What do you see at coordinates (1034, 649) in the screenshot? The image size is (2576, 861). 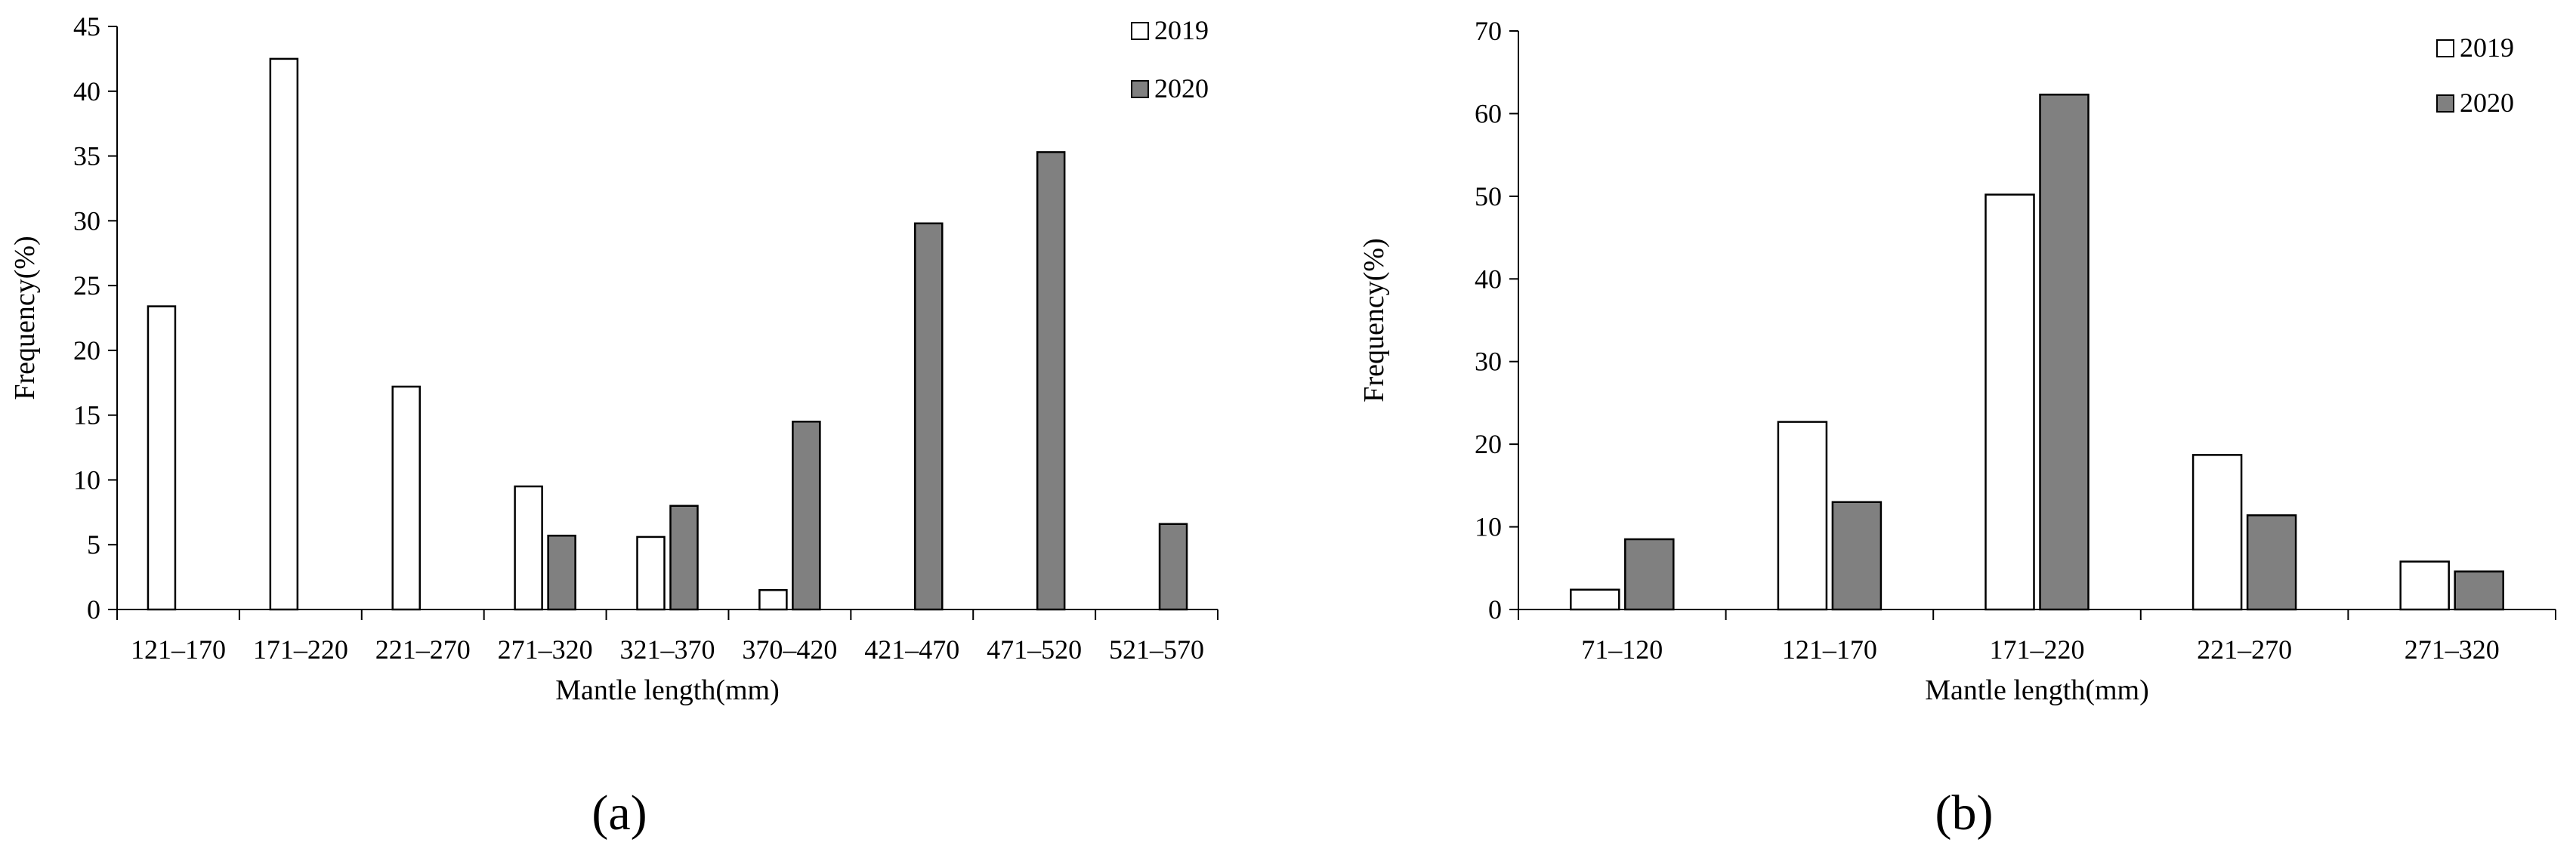 I see `x-tick-label: 471–520` at bounding box center [1034, 649].